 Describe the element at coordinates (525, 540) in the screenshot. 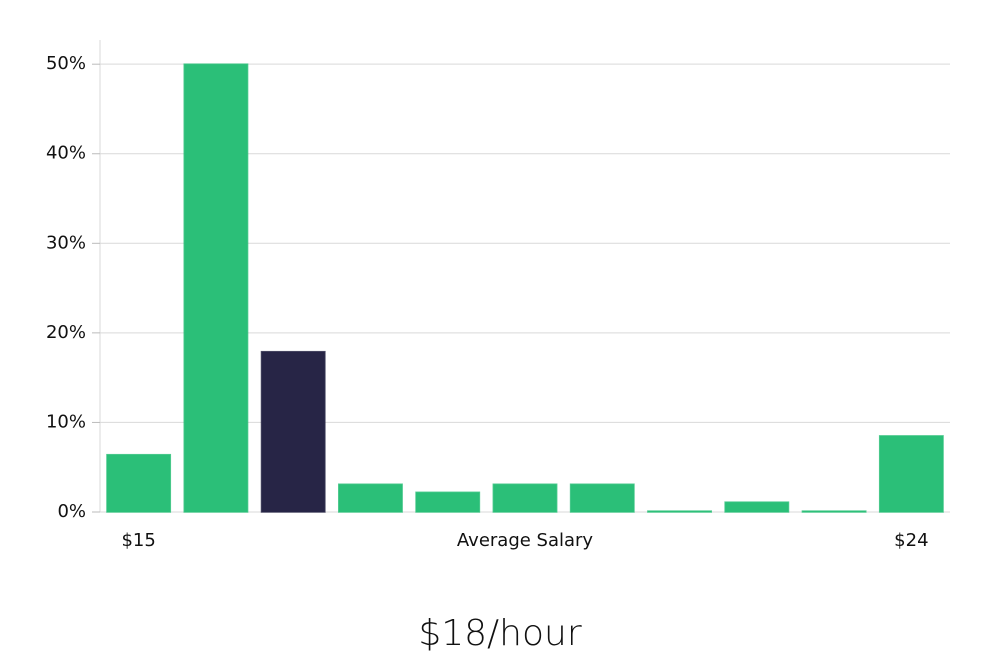

I see `x-axis-label: Average Salary` at that location.